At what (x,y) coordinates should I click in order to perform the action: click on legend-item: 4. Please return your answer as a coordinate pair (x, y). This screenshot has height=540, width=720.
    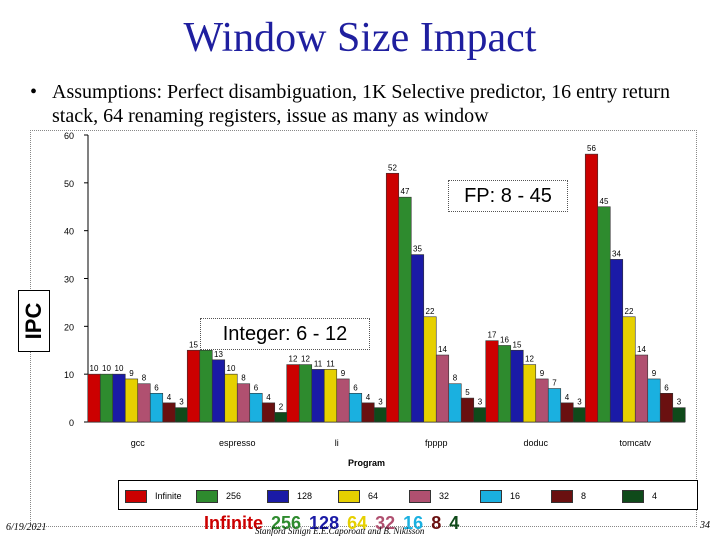
    Looking at the image, I should click on (639, 495).